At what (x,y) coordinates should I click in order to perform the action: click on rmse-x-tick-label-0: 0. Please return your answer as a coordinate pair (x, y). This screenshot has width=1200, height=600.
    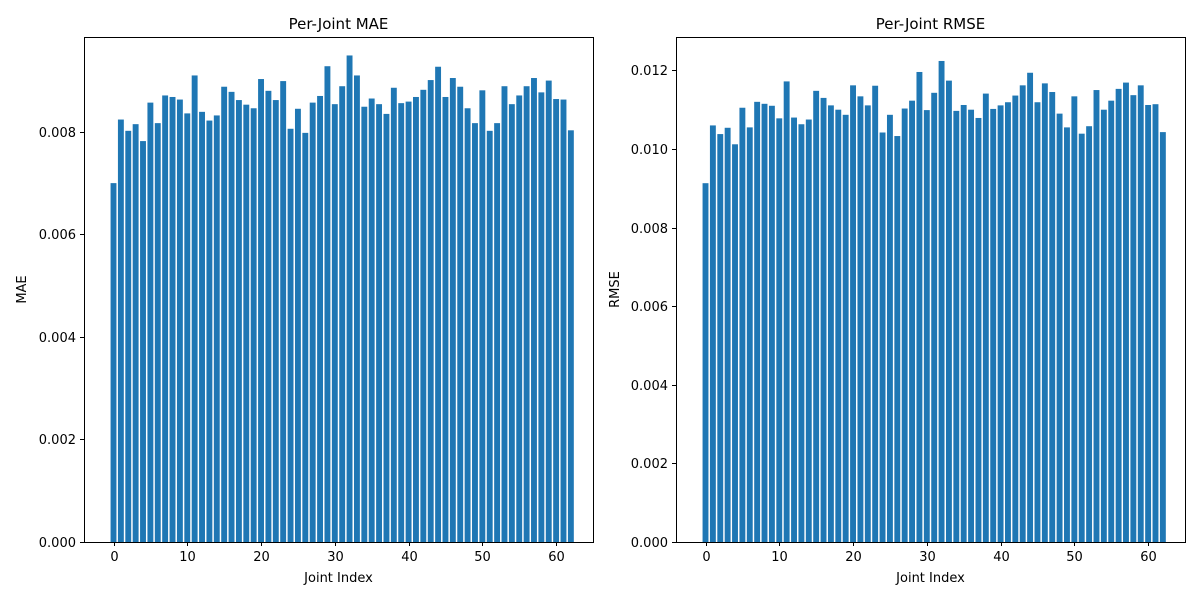
    Looking at the image, I should click on (706, 557).